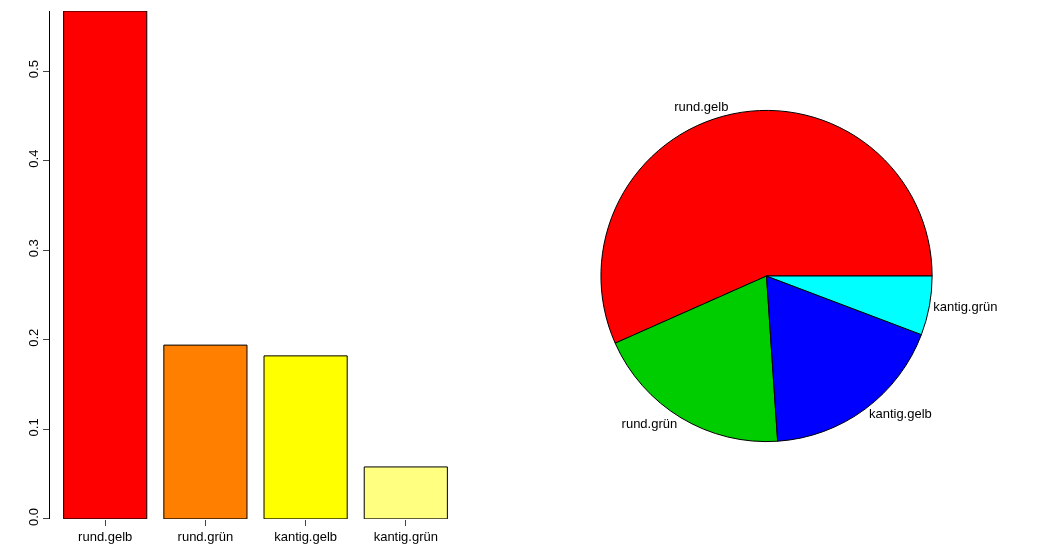 This screenshot has height=559, width=1041. Describe the element at coordinates (33, 337) in the screenshot. I see `y-tick-label: 0.2` at that location.